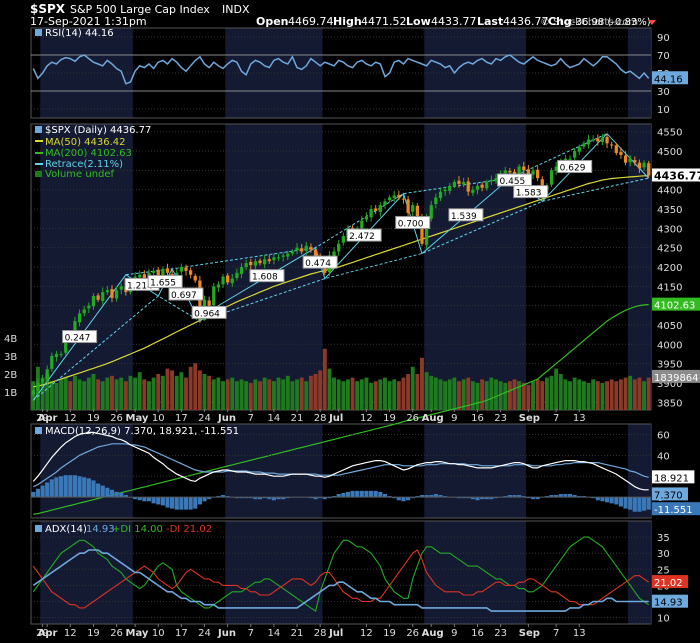  Describe the element at coordinates (669, 249) in the screenshot. I see `price-tick-label: 4250` at that location.